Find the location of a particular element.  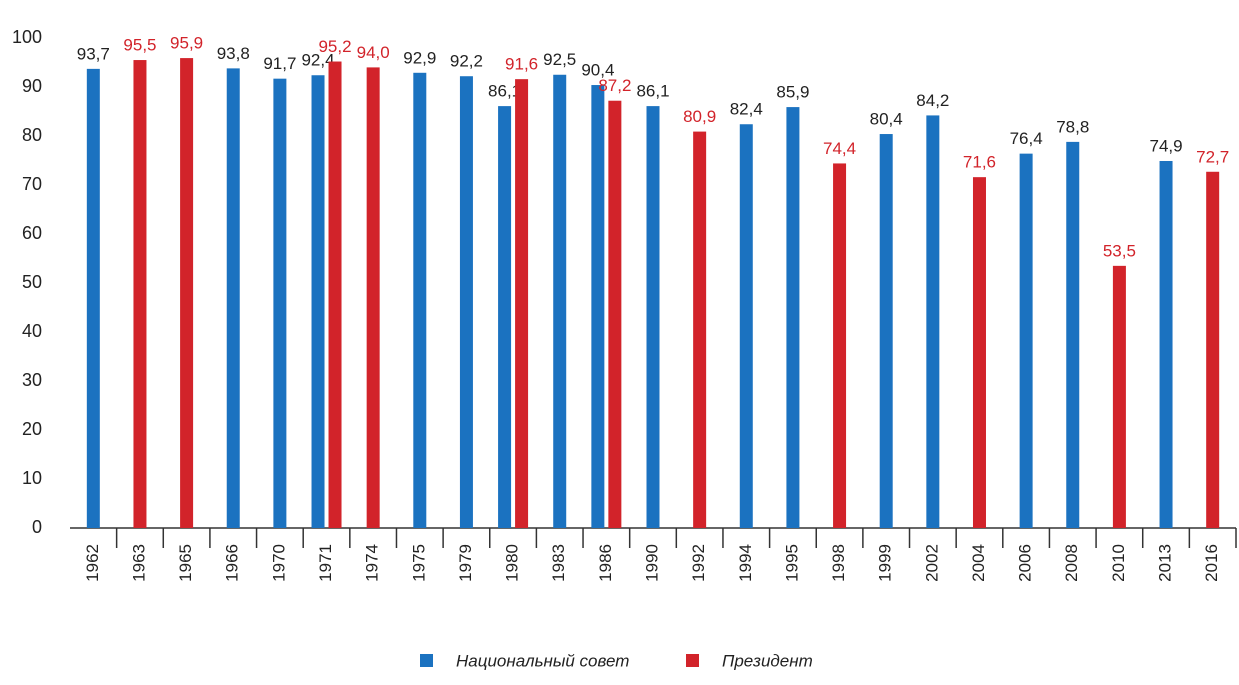

data-label: 91,6 is located at coordinates (521, 64).